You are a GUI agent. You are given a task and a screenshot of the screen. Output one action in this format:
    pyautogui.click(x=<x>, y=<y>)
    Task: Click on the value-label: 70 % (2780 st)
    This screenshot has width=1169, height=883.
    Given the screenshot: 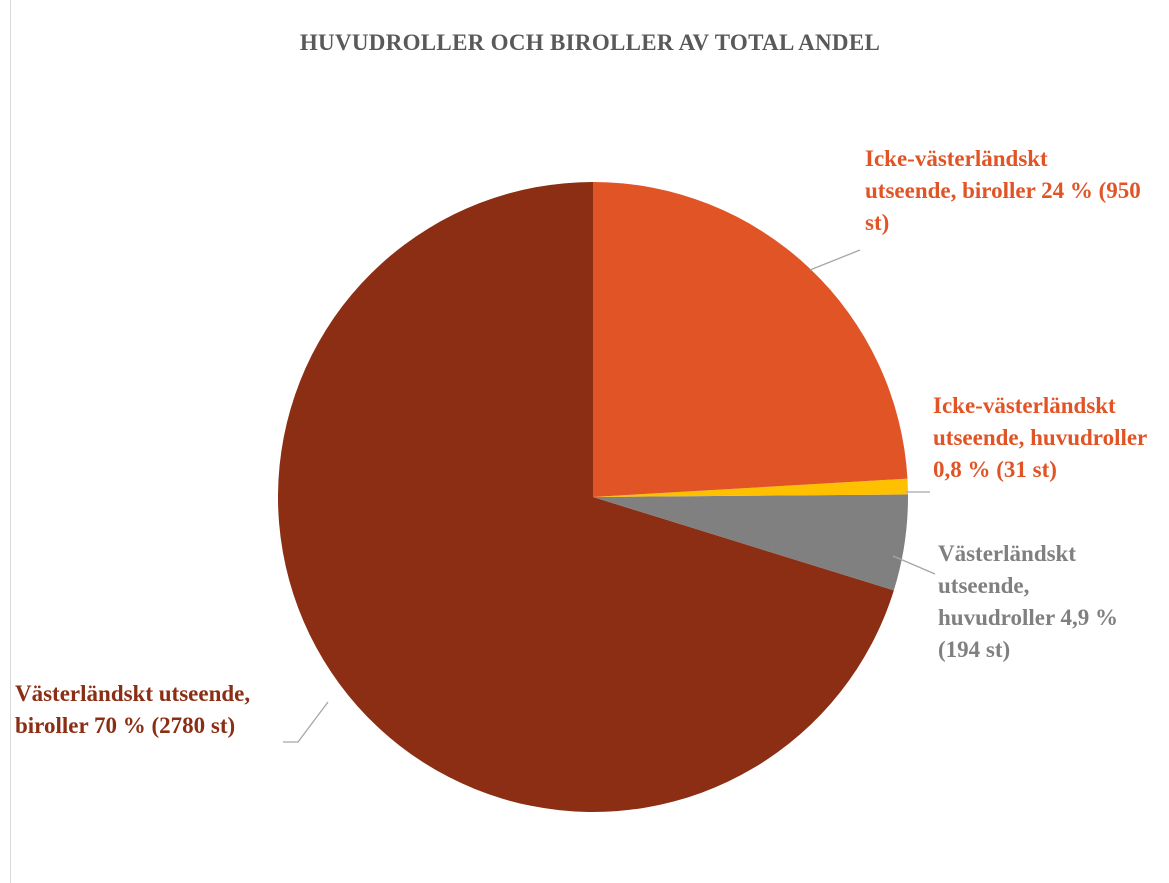 What is the action you would take?
    pyautogui.click(x=165, y=725)
    